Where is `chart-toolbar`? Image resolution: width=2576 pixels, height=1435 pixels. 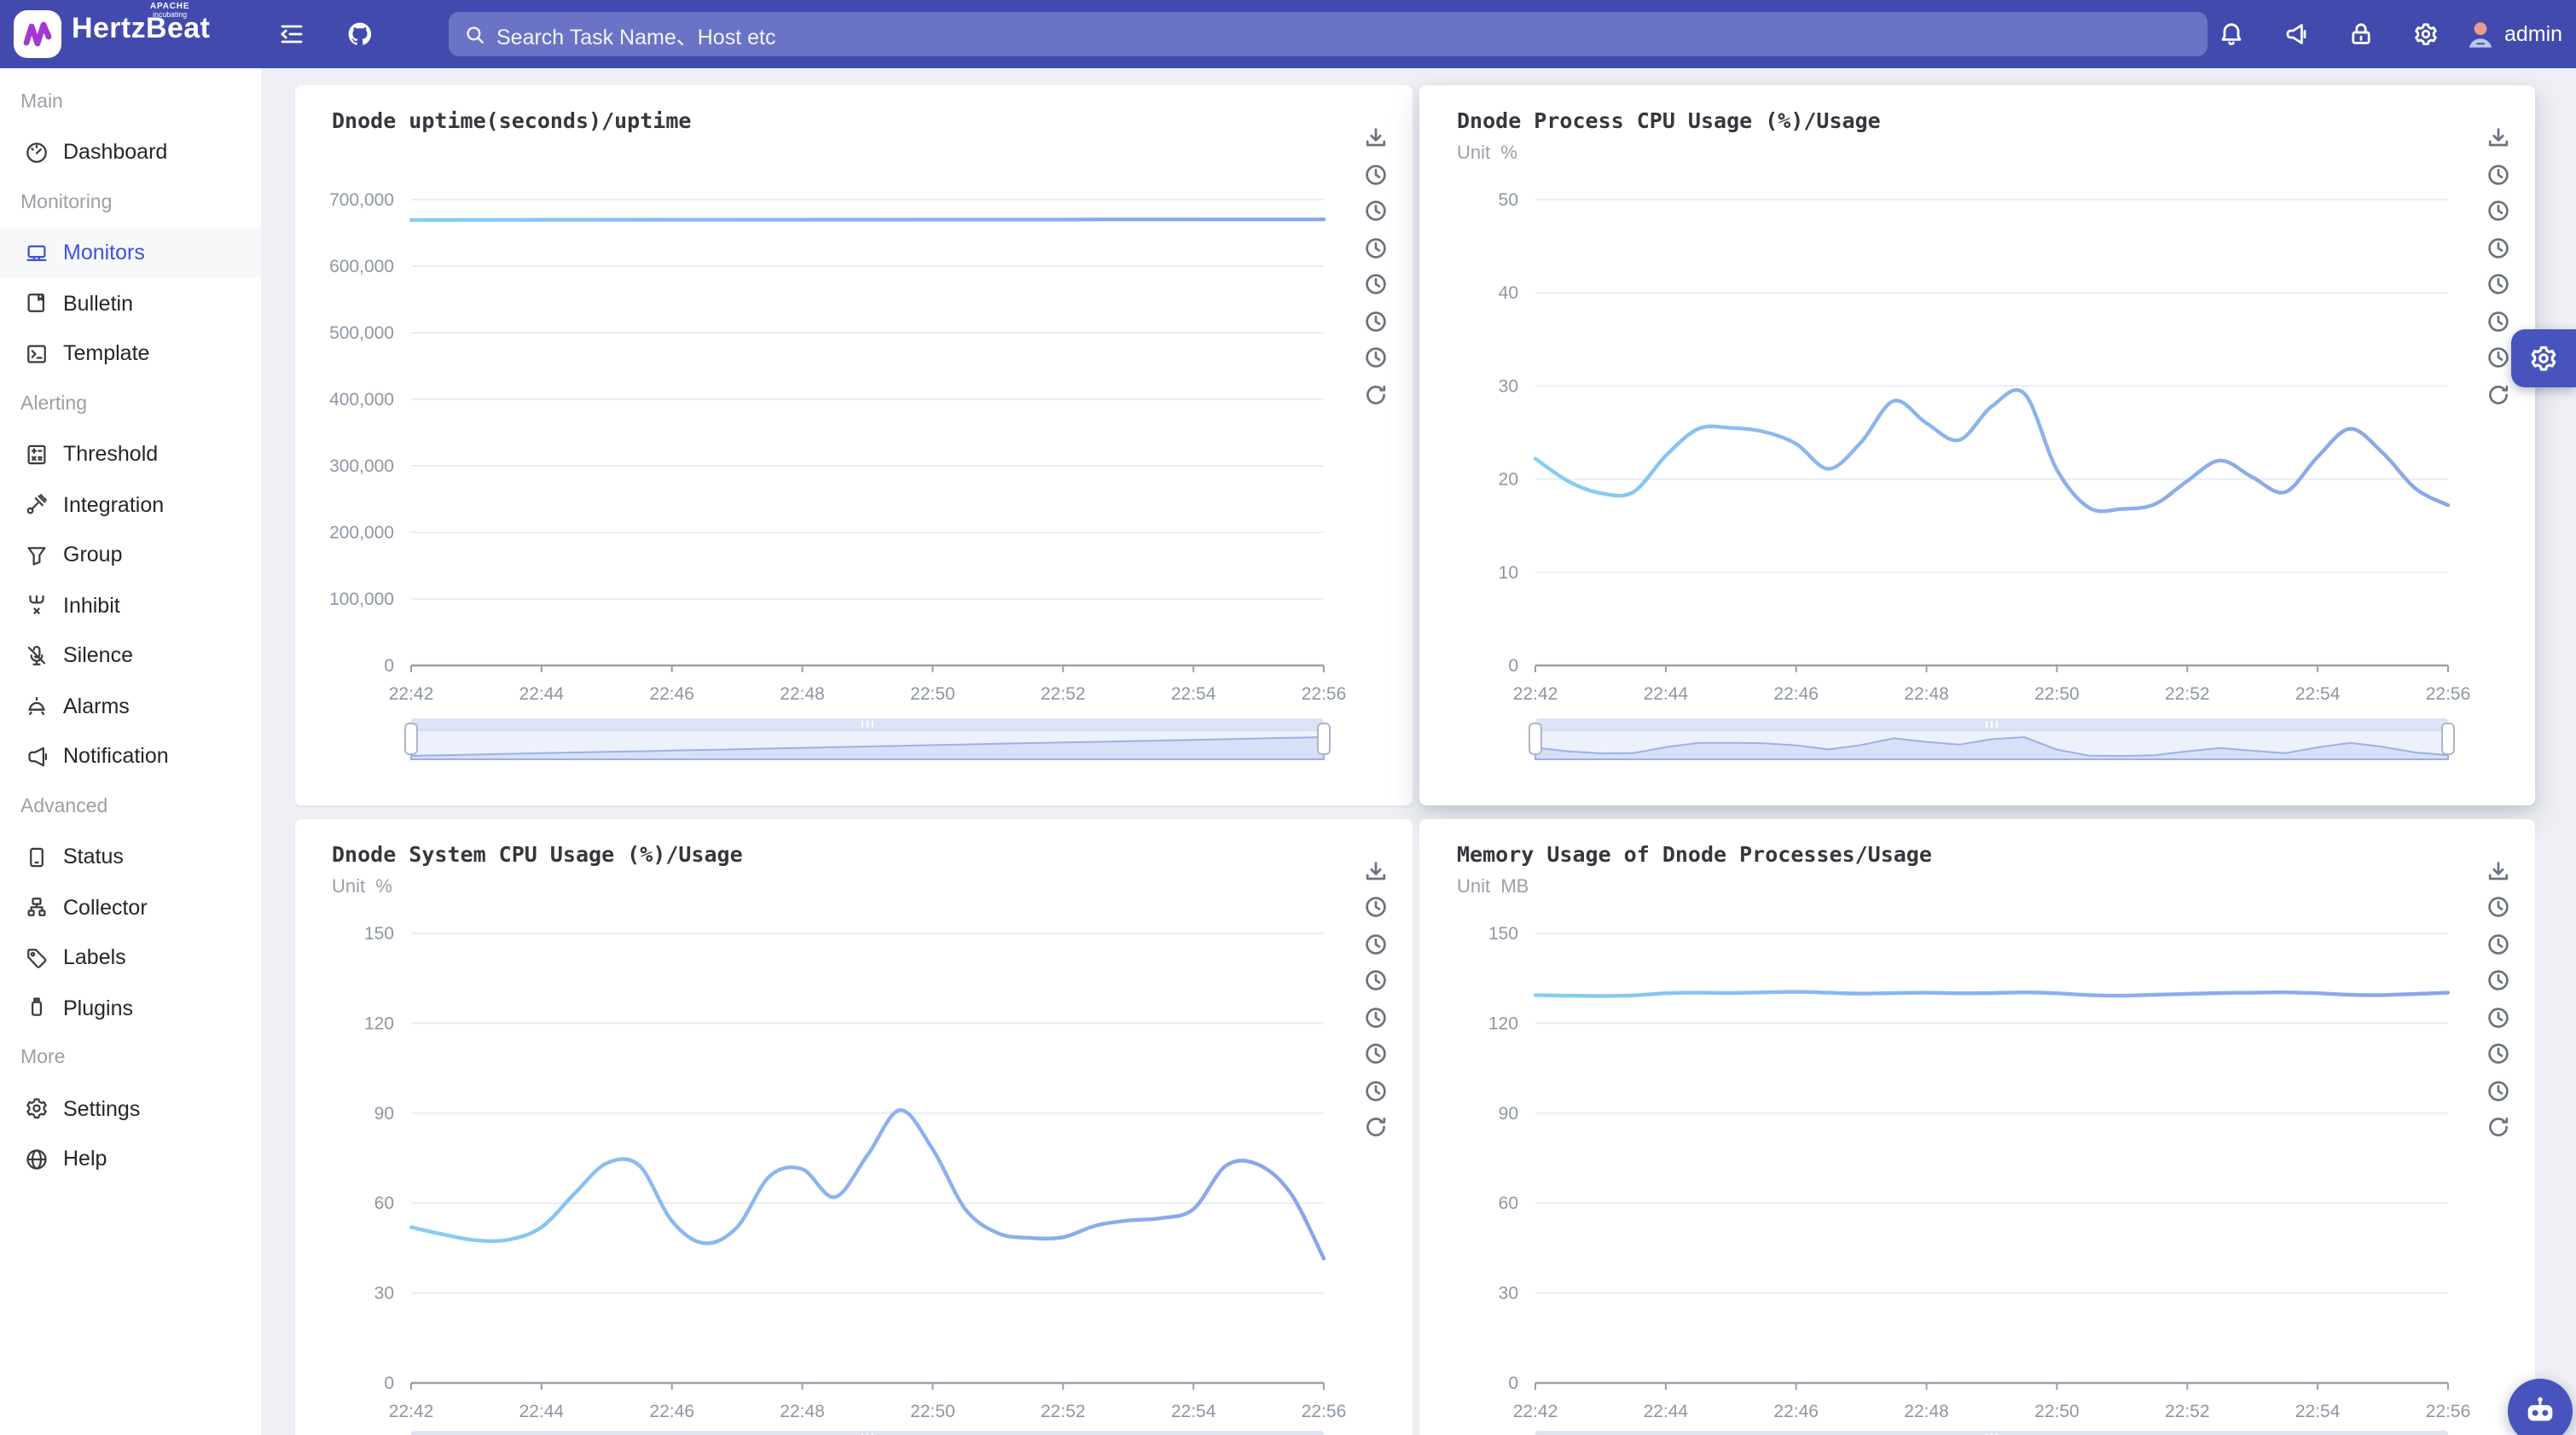 chart-toolbar is located at coordinates (2498, 265).